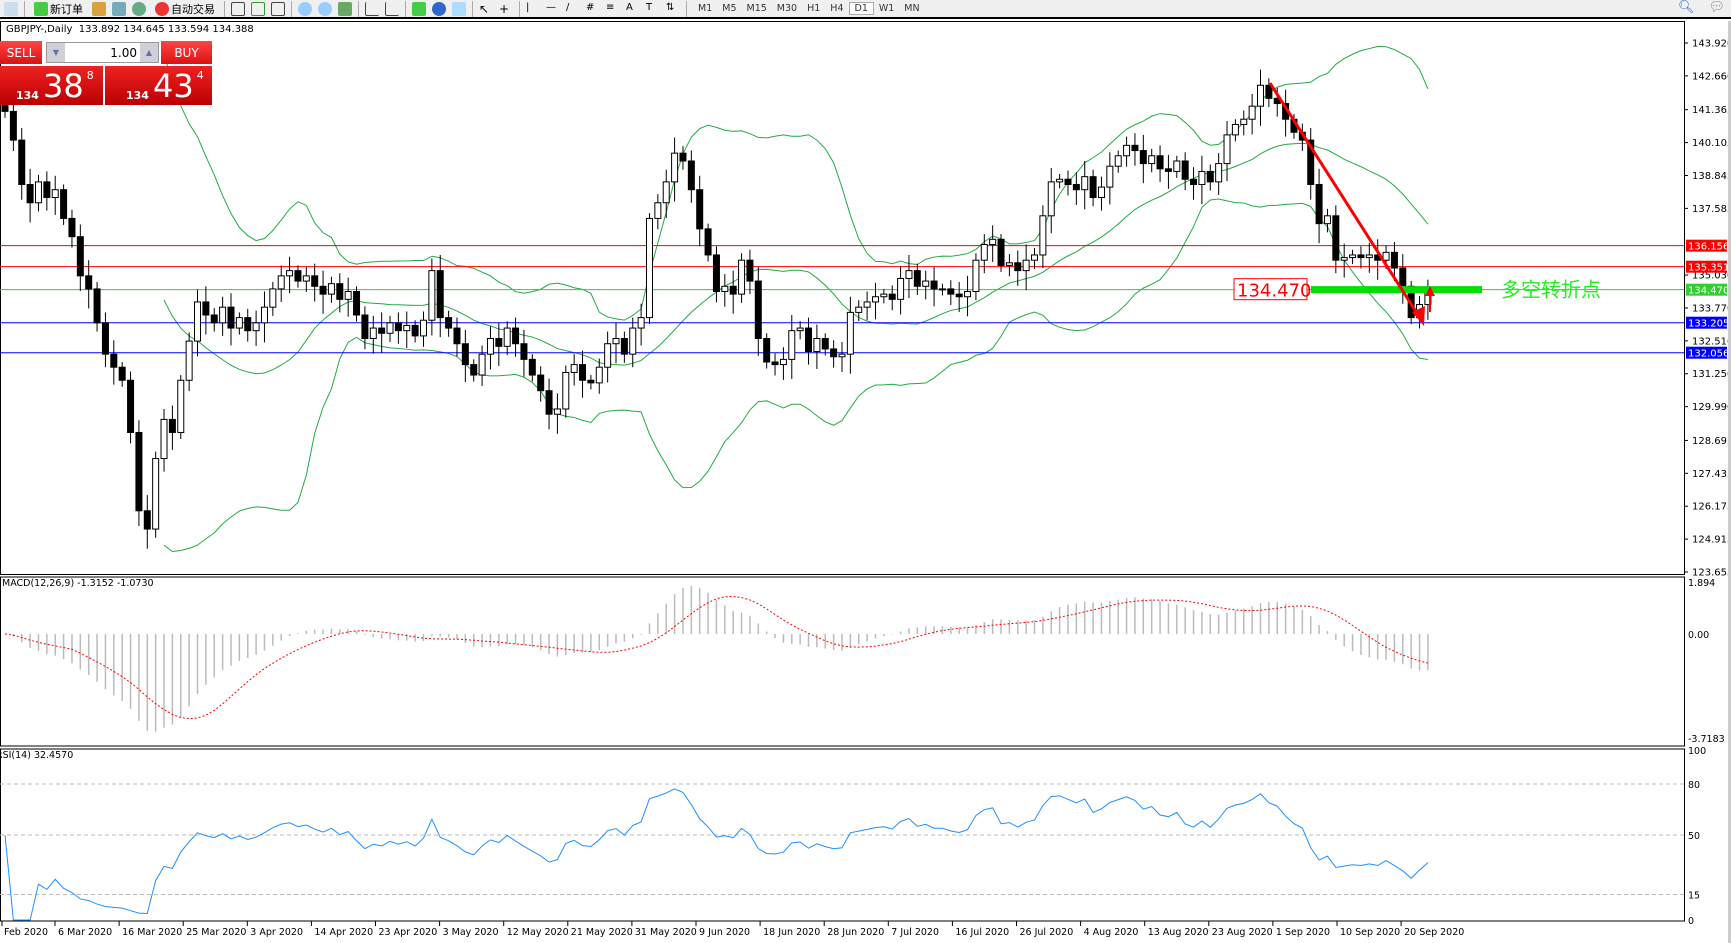 This screenshot has height=943, width=1731. I want to click on cursor-icon: ↖, so click(484, 8).